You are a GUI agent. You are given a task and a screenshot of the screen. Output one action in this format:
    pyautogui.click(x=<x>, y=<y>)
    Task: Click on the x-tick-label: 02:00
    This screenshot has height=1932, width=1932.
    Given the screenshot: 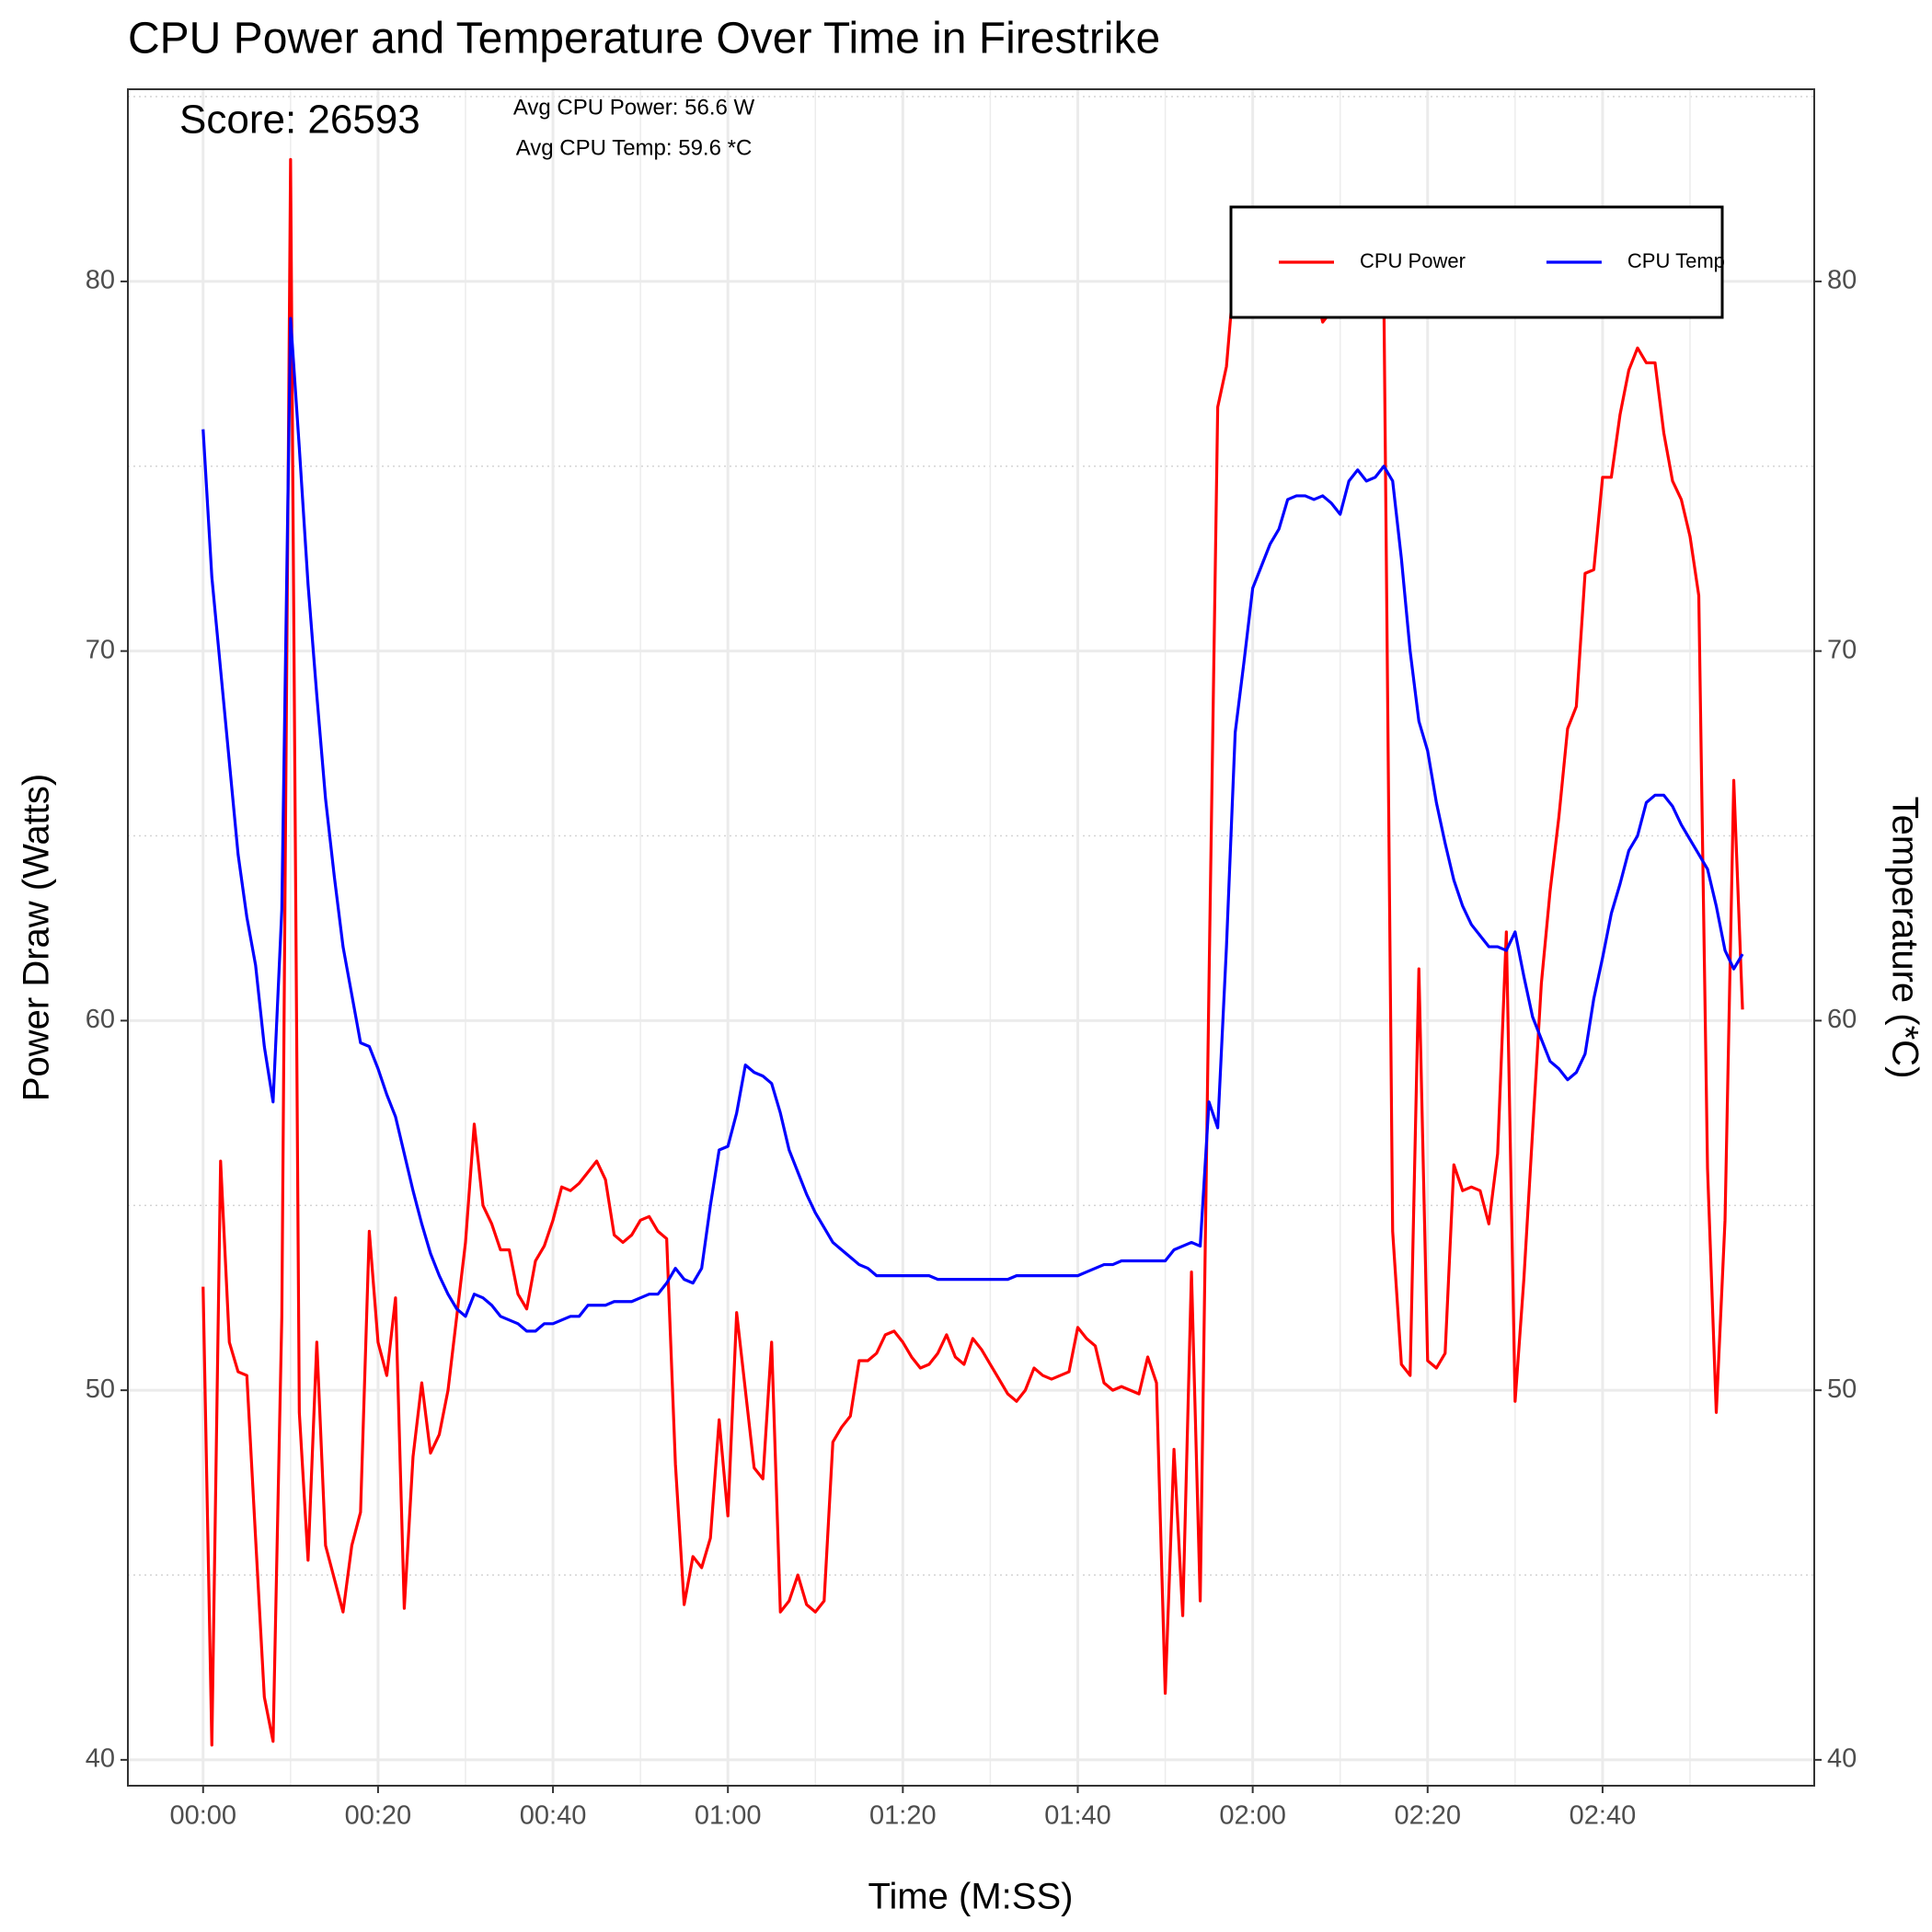 What is the action you would take?
    pyautogui.click(x=1252, y=1816)
    